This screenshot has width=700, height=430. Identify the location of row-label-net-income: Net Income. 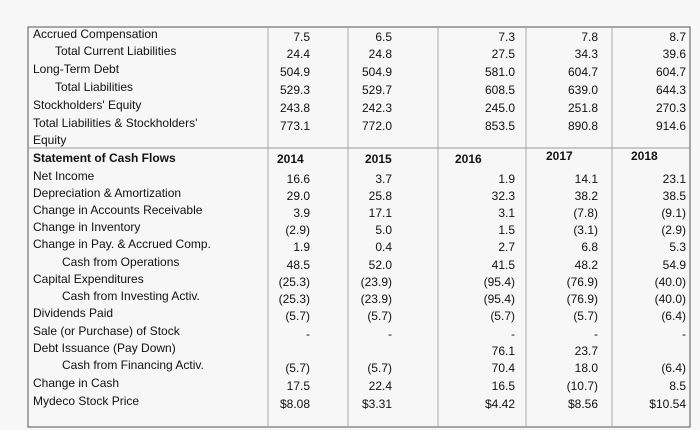
(64, 176).